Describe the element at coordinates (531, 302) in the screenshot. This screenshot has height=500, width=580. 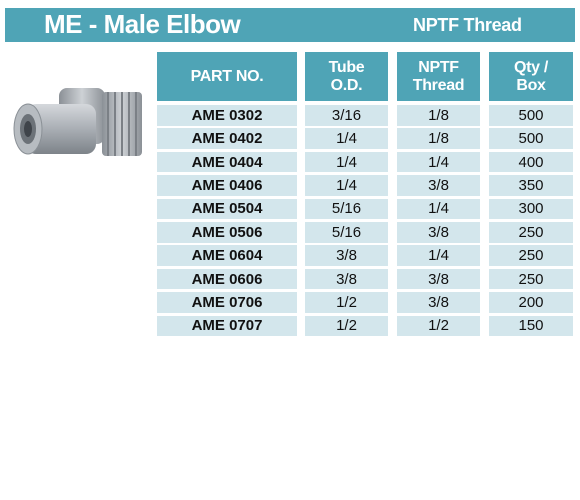
I see `table-cell: 200` at that location.